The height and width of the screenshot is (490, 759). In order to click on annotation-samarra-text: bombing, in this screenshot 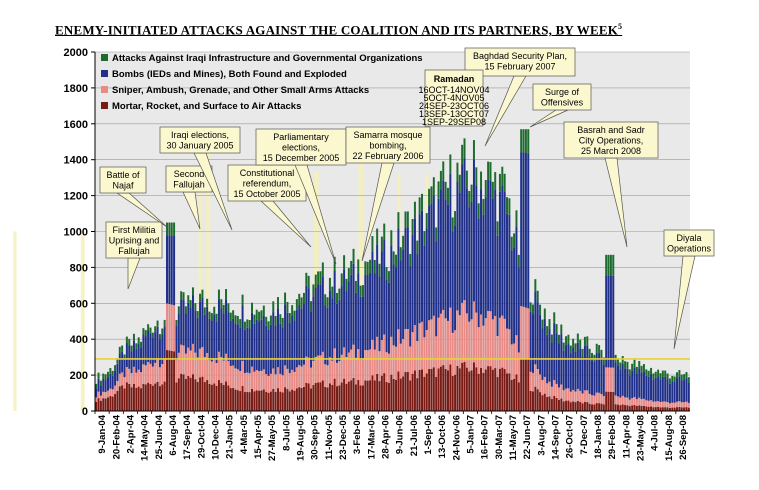, I will do `click(387, 146)`.